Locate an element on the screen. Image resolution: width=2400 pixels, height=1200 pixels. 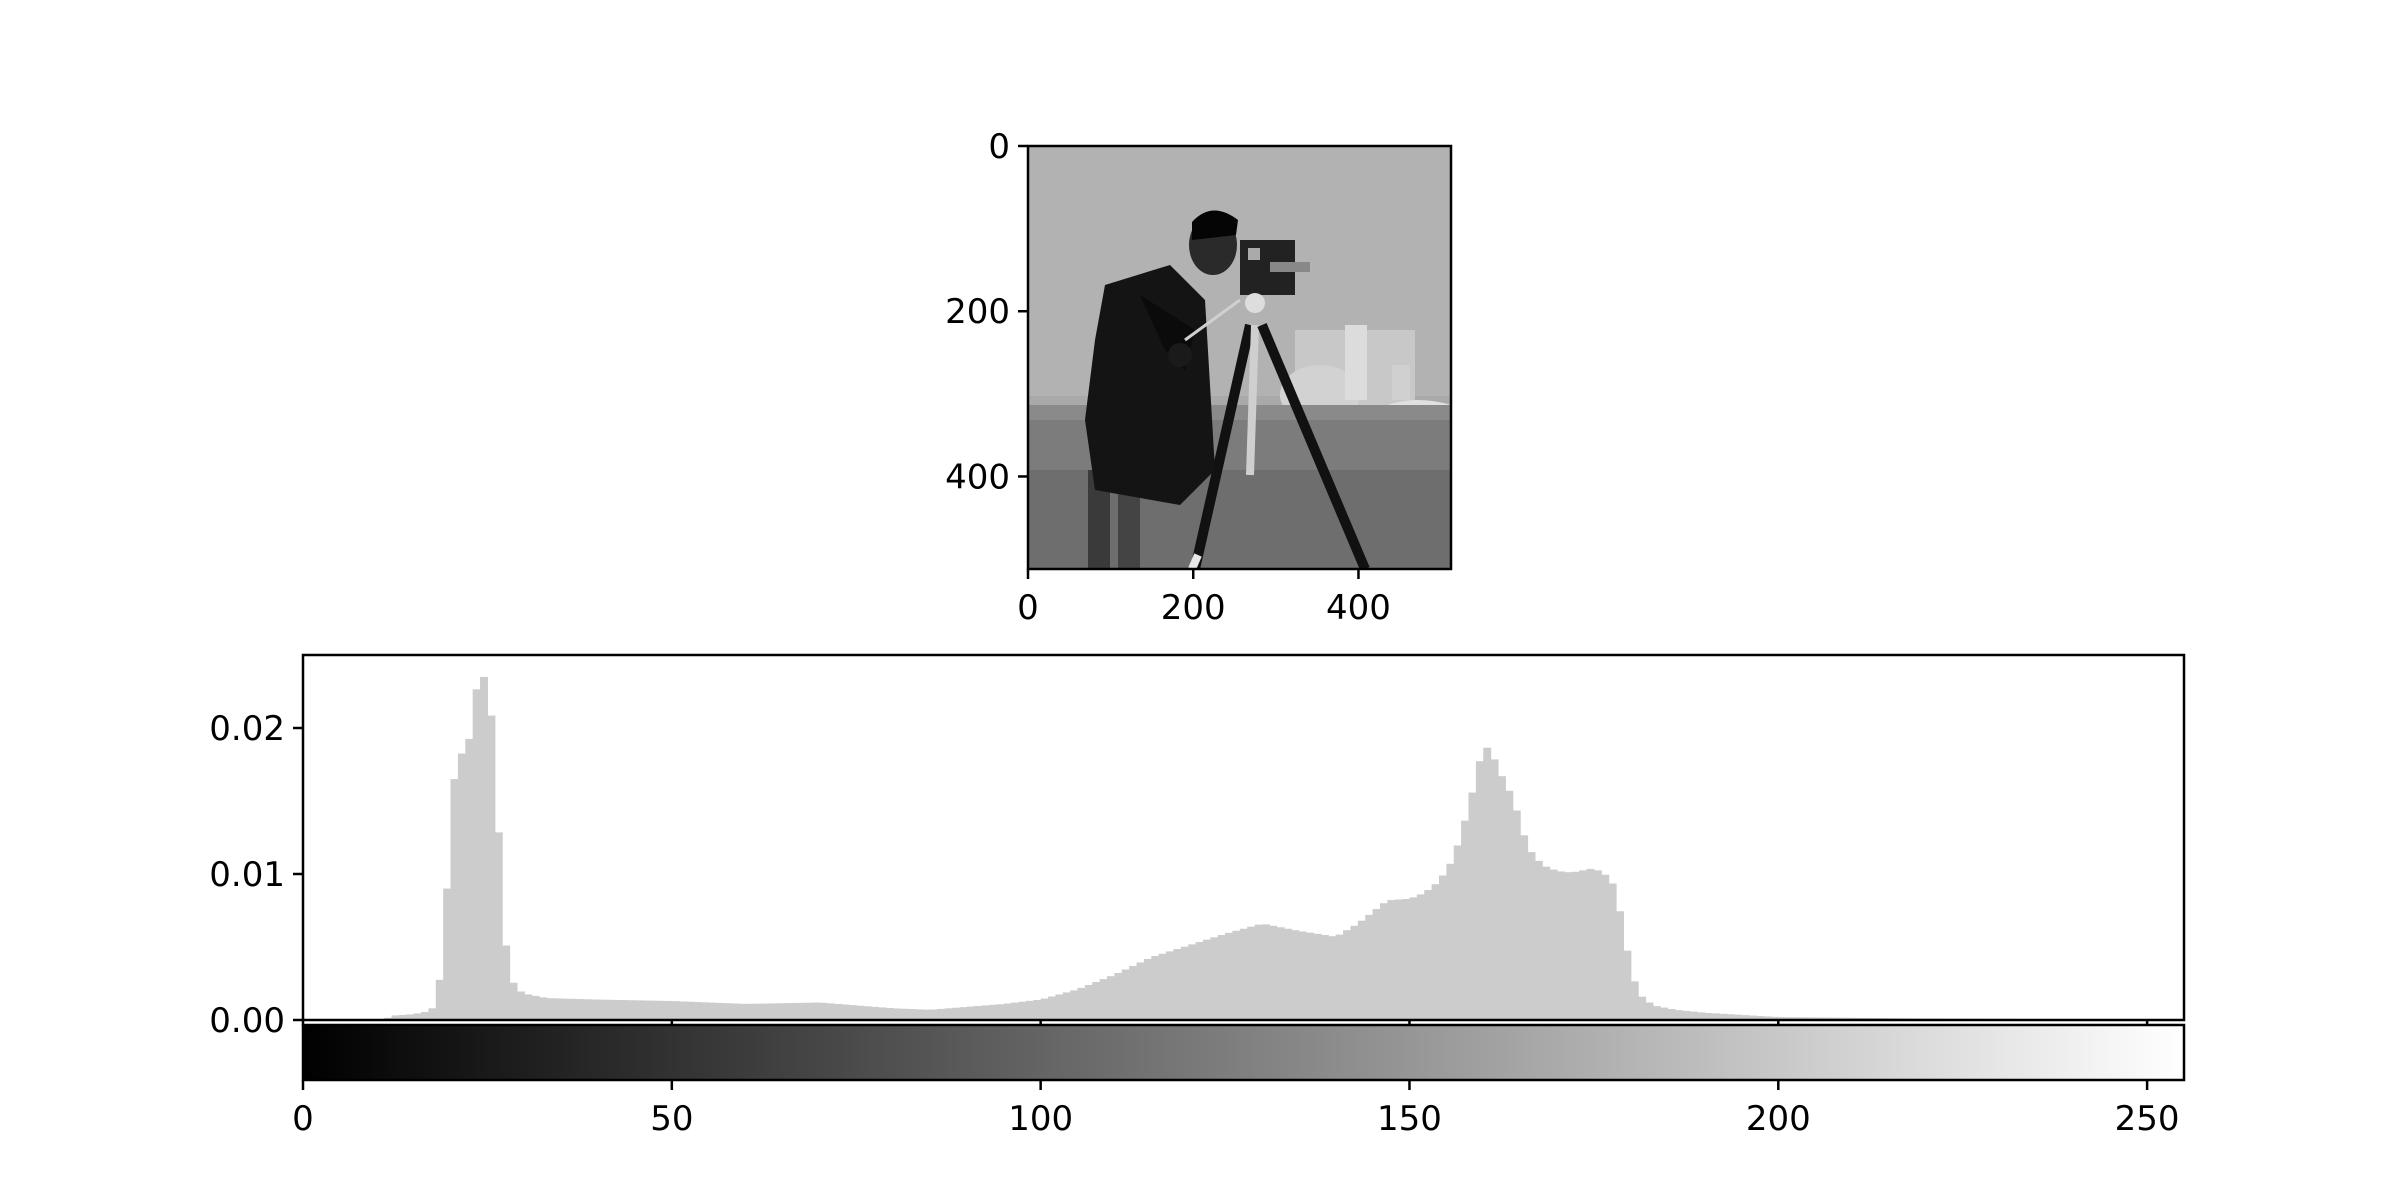
image-x-tick-label: 400 is located at coordinates (1358, 608).